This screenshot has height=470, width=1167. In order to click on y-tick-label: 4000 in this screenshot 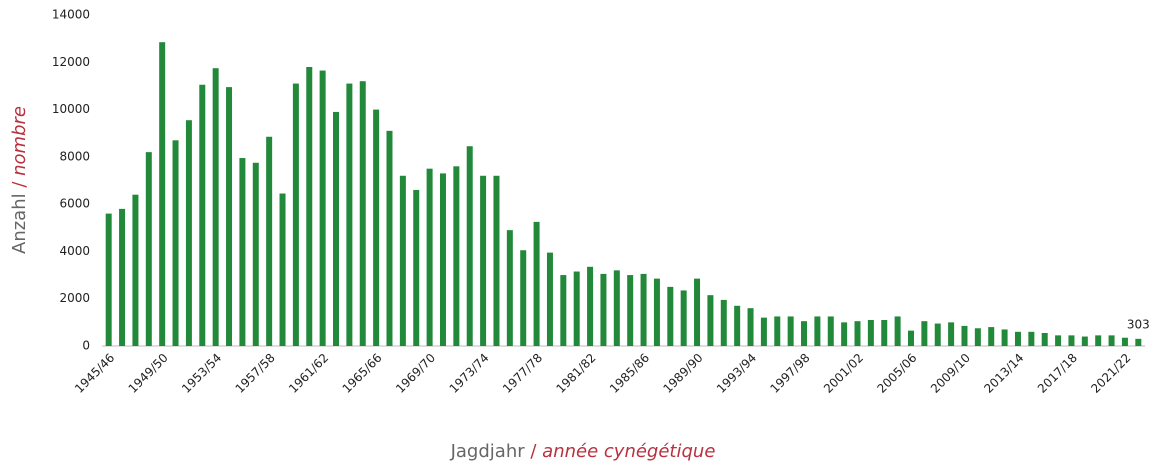, I will do `click(74, 251)`.